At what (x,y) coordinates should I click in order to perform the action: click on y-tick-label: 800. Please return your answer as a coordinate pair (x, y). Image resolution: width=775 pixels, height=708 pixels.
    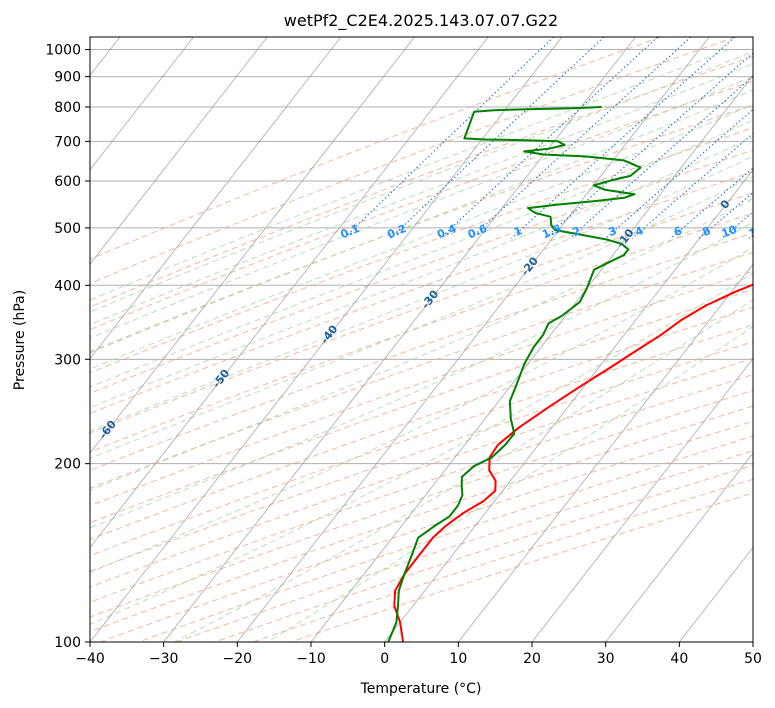
    Looking at the image, I should click on (67, 108).